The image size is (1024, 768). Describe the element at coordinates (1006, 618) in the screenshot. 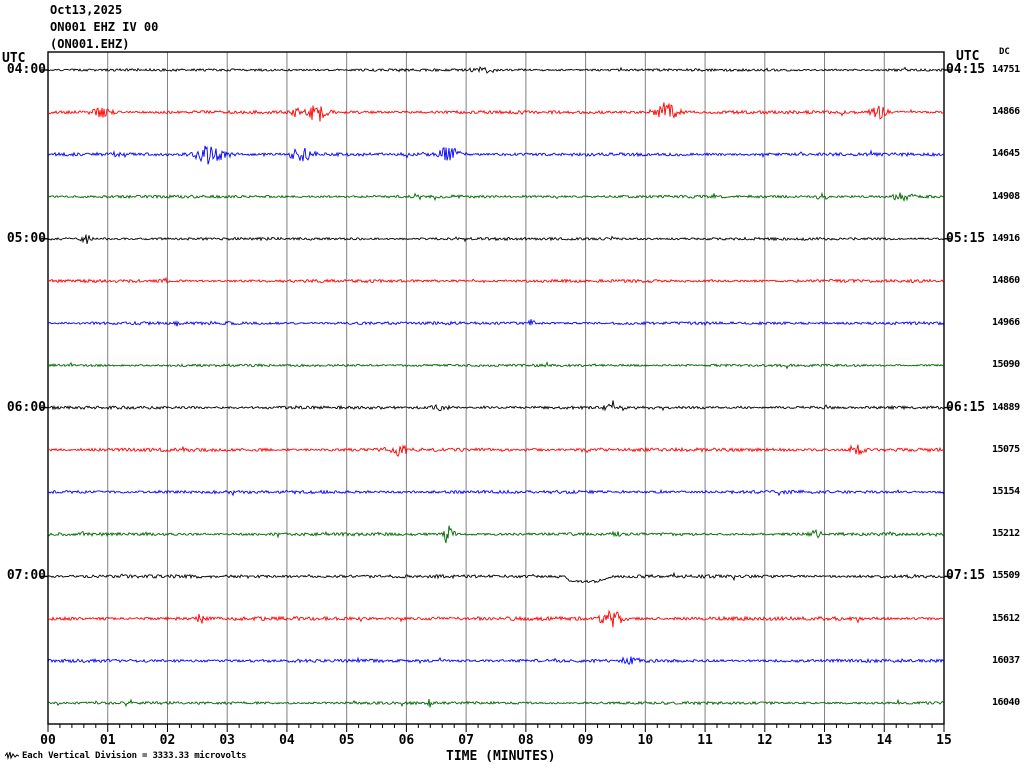

I see `dc-value: 15612` at that location.